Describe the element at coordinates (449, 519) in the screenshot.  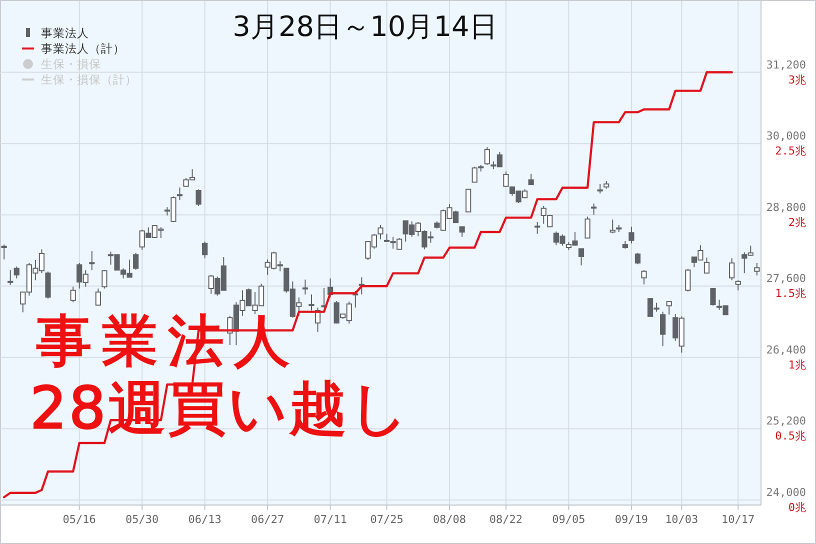
I see `x-tick-label: 08/08` at that location.